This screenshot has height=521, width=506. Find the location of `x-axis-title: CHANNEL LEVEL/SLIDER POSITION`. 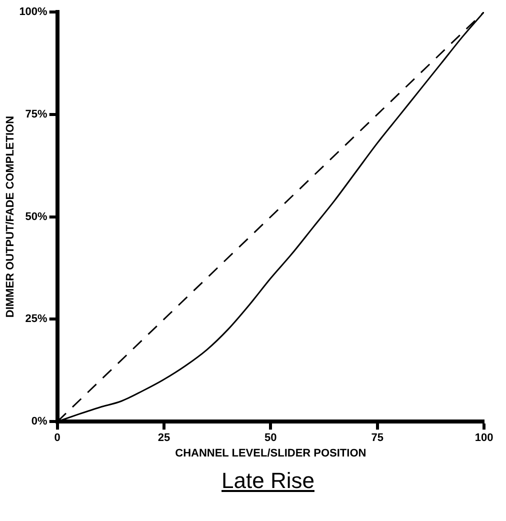

x-axis-title: CHANNEL LEVEL/SLIDER POSITION is located at coordinates (270, 453).